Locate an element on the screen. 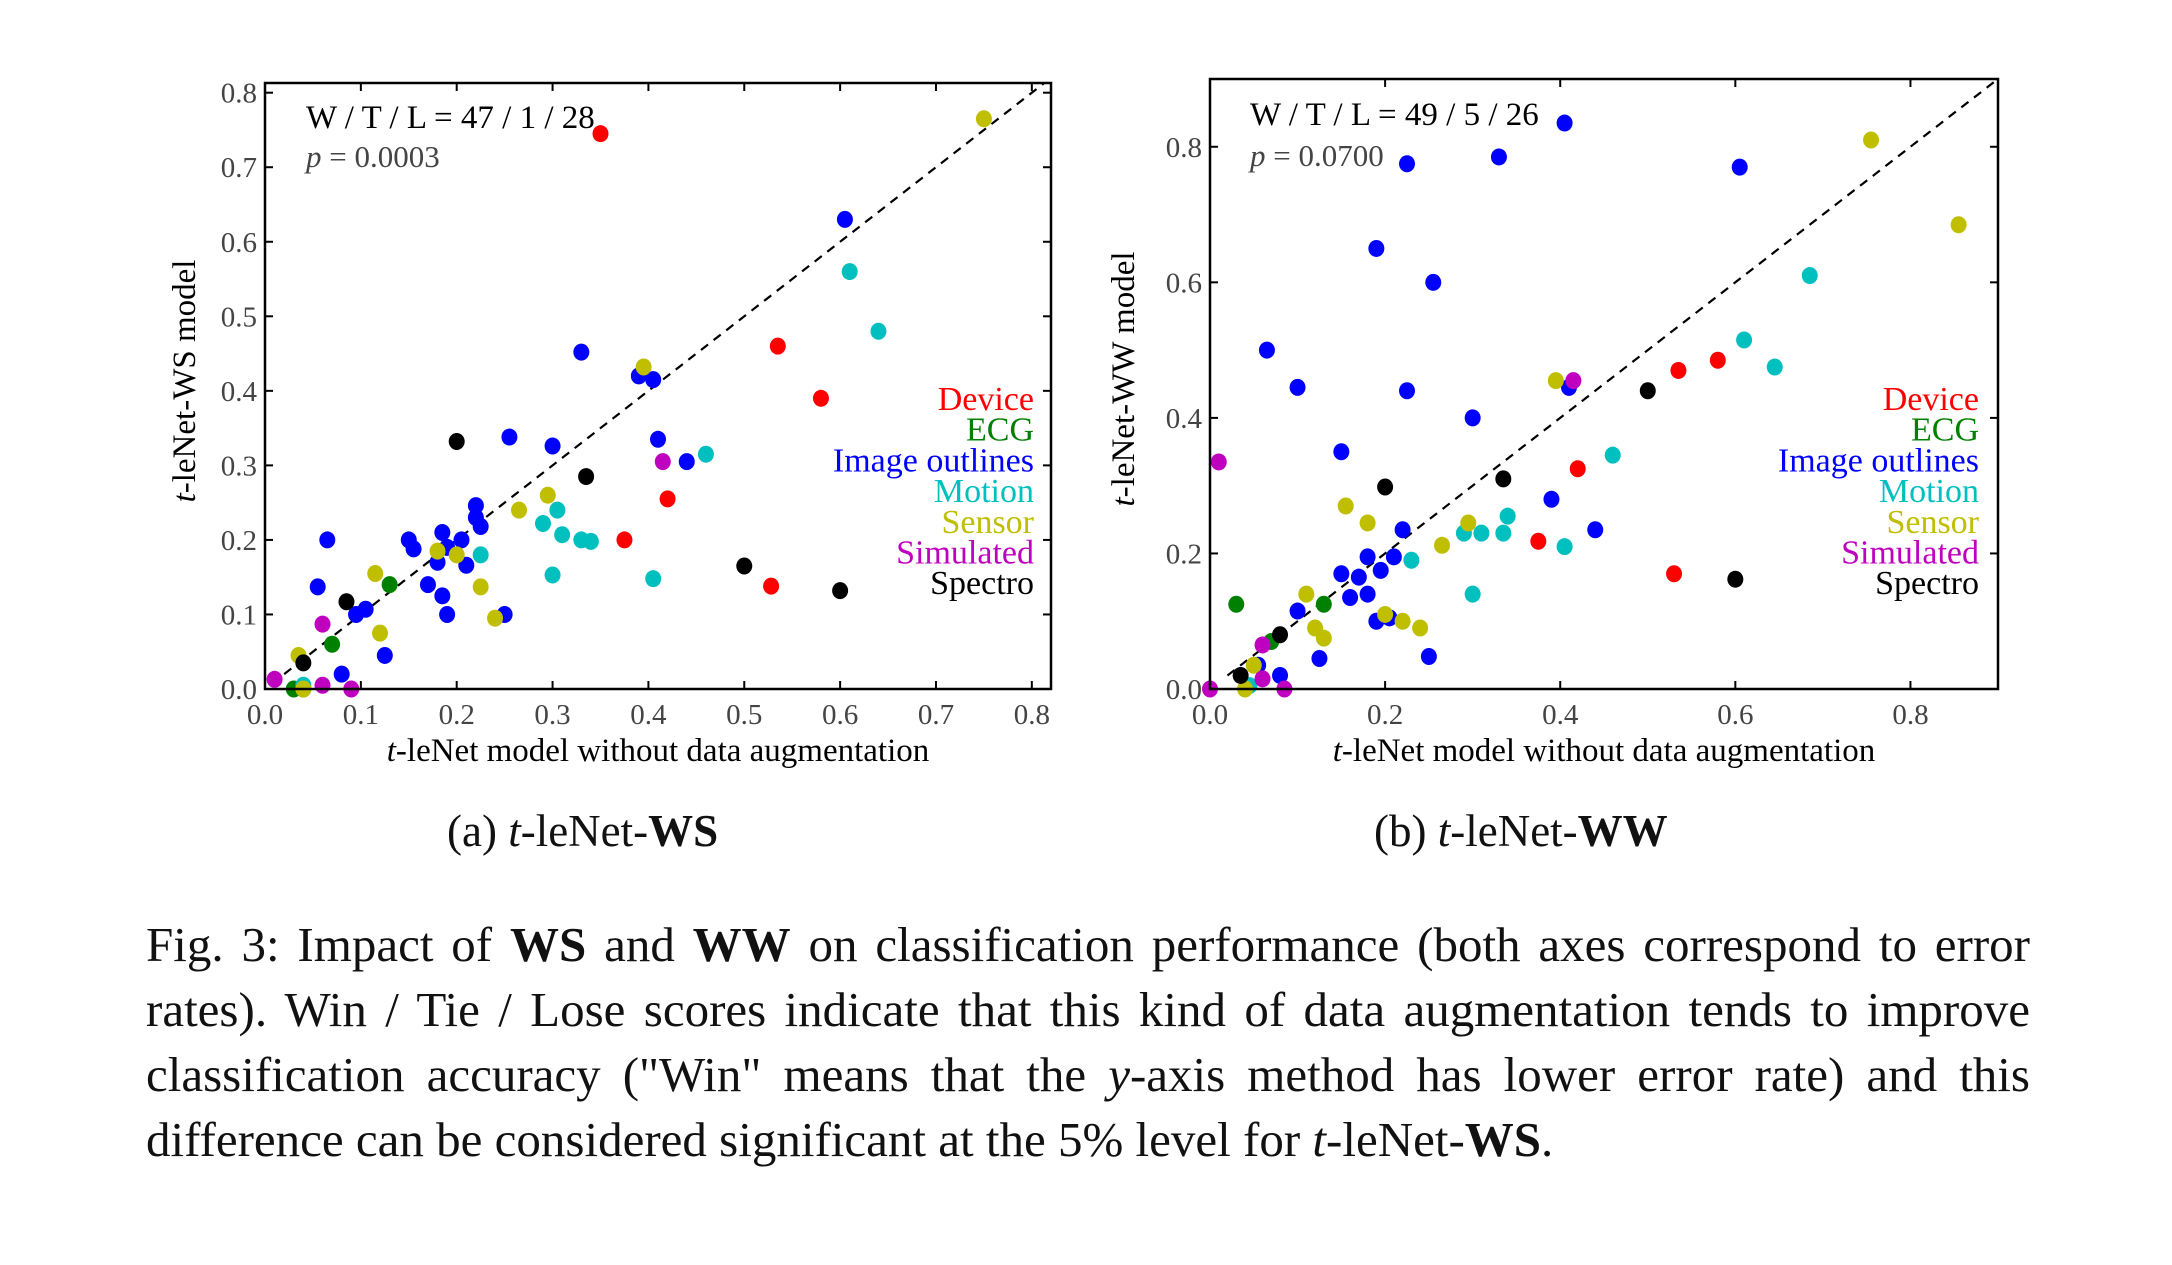 This screenshot has height=1265, width=2172. caption-segment: WS is located at coordinates (548, 944).